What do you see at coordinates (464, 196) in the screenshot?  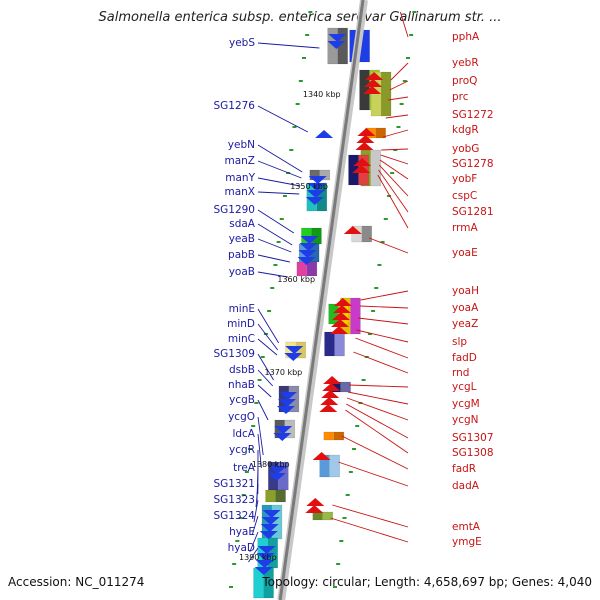 I see `gene-label-cspc: cspC` at bounding box center [464, 196].